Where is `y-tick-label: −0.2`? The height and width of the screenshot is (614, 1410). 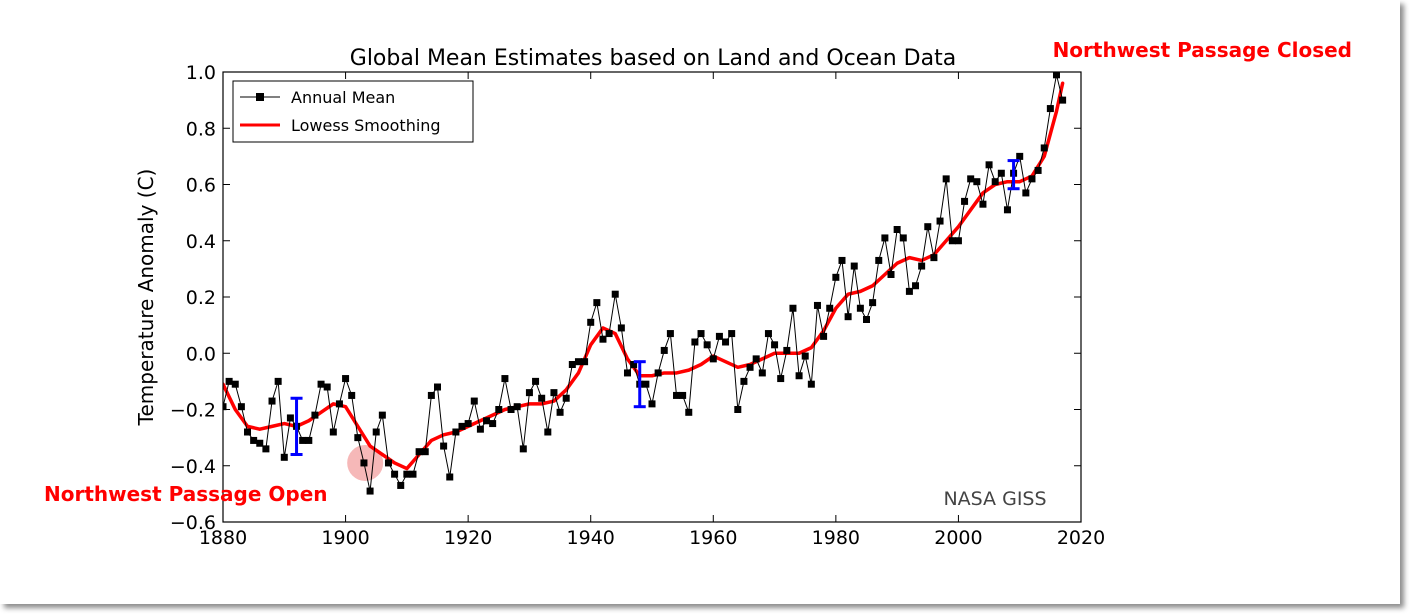 y-tick-label: −0.2 is located at coordinates (193, 411).